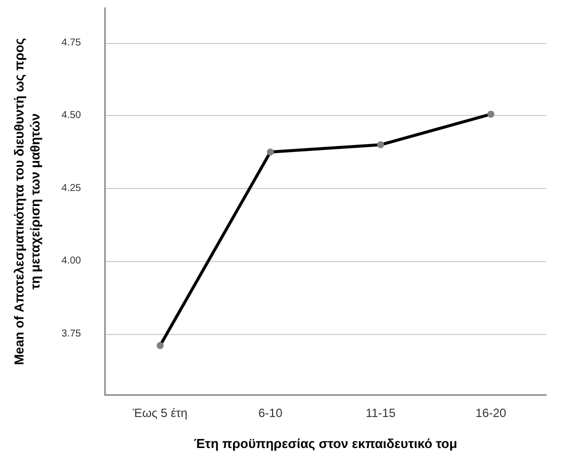 The height and width of the screenshot is (455, 564). I want to click on y-axis-title: Mean of Αποτελεσματικότητα του διευθυντή ως προς τη μεταχείριση των μαθητών, so click(27, 202).